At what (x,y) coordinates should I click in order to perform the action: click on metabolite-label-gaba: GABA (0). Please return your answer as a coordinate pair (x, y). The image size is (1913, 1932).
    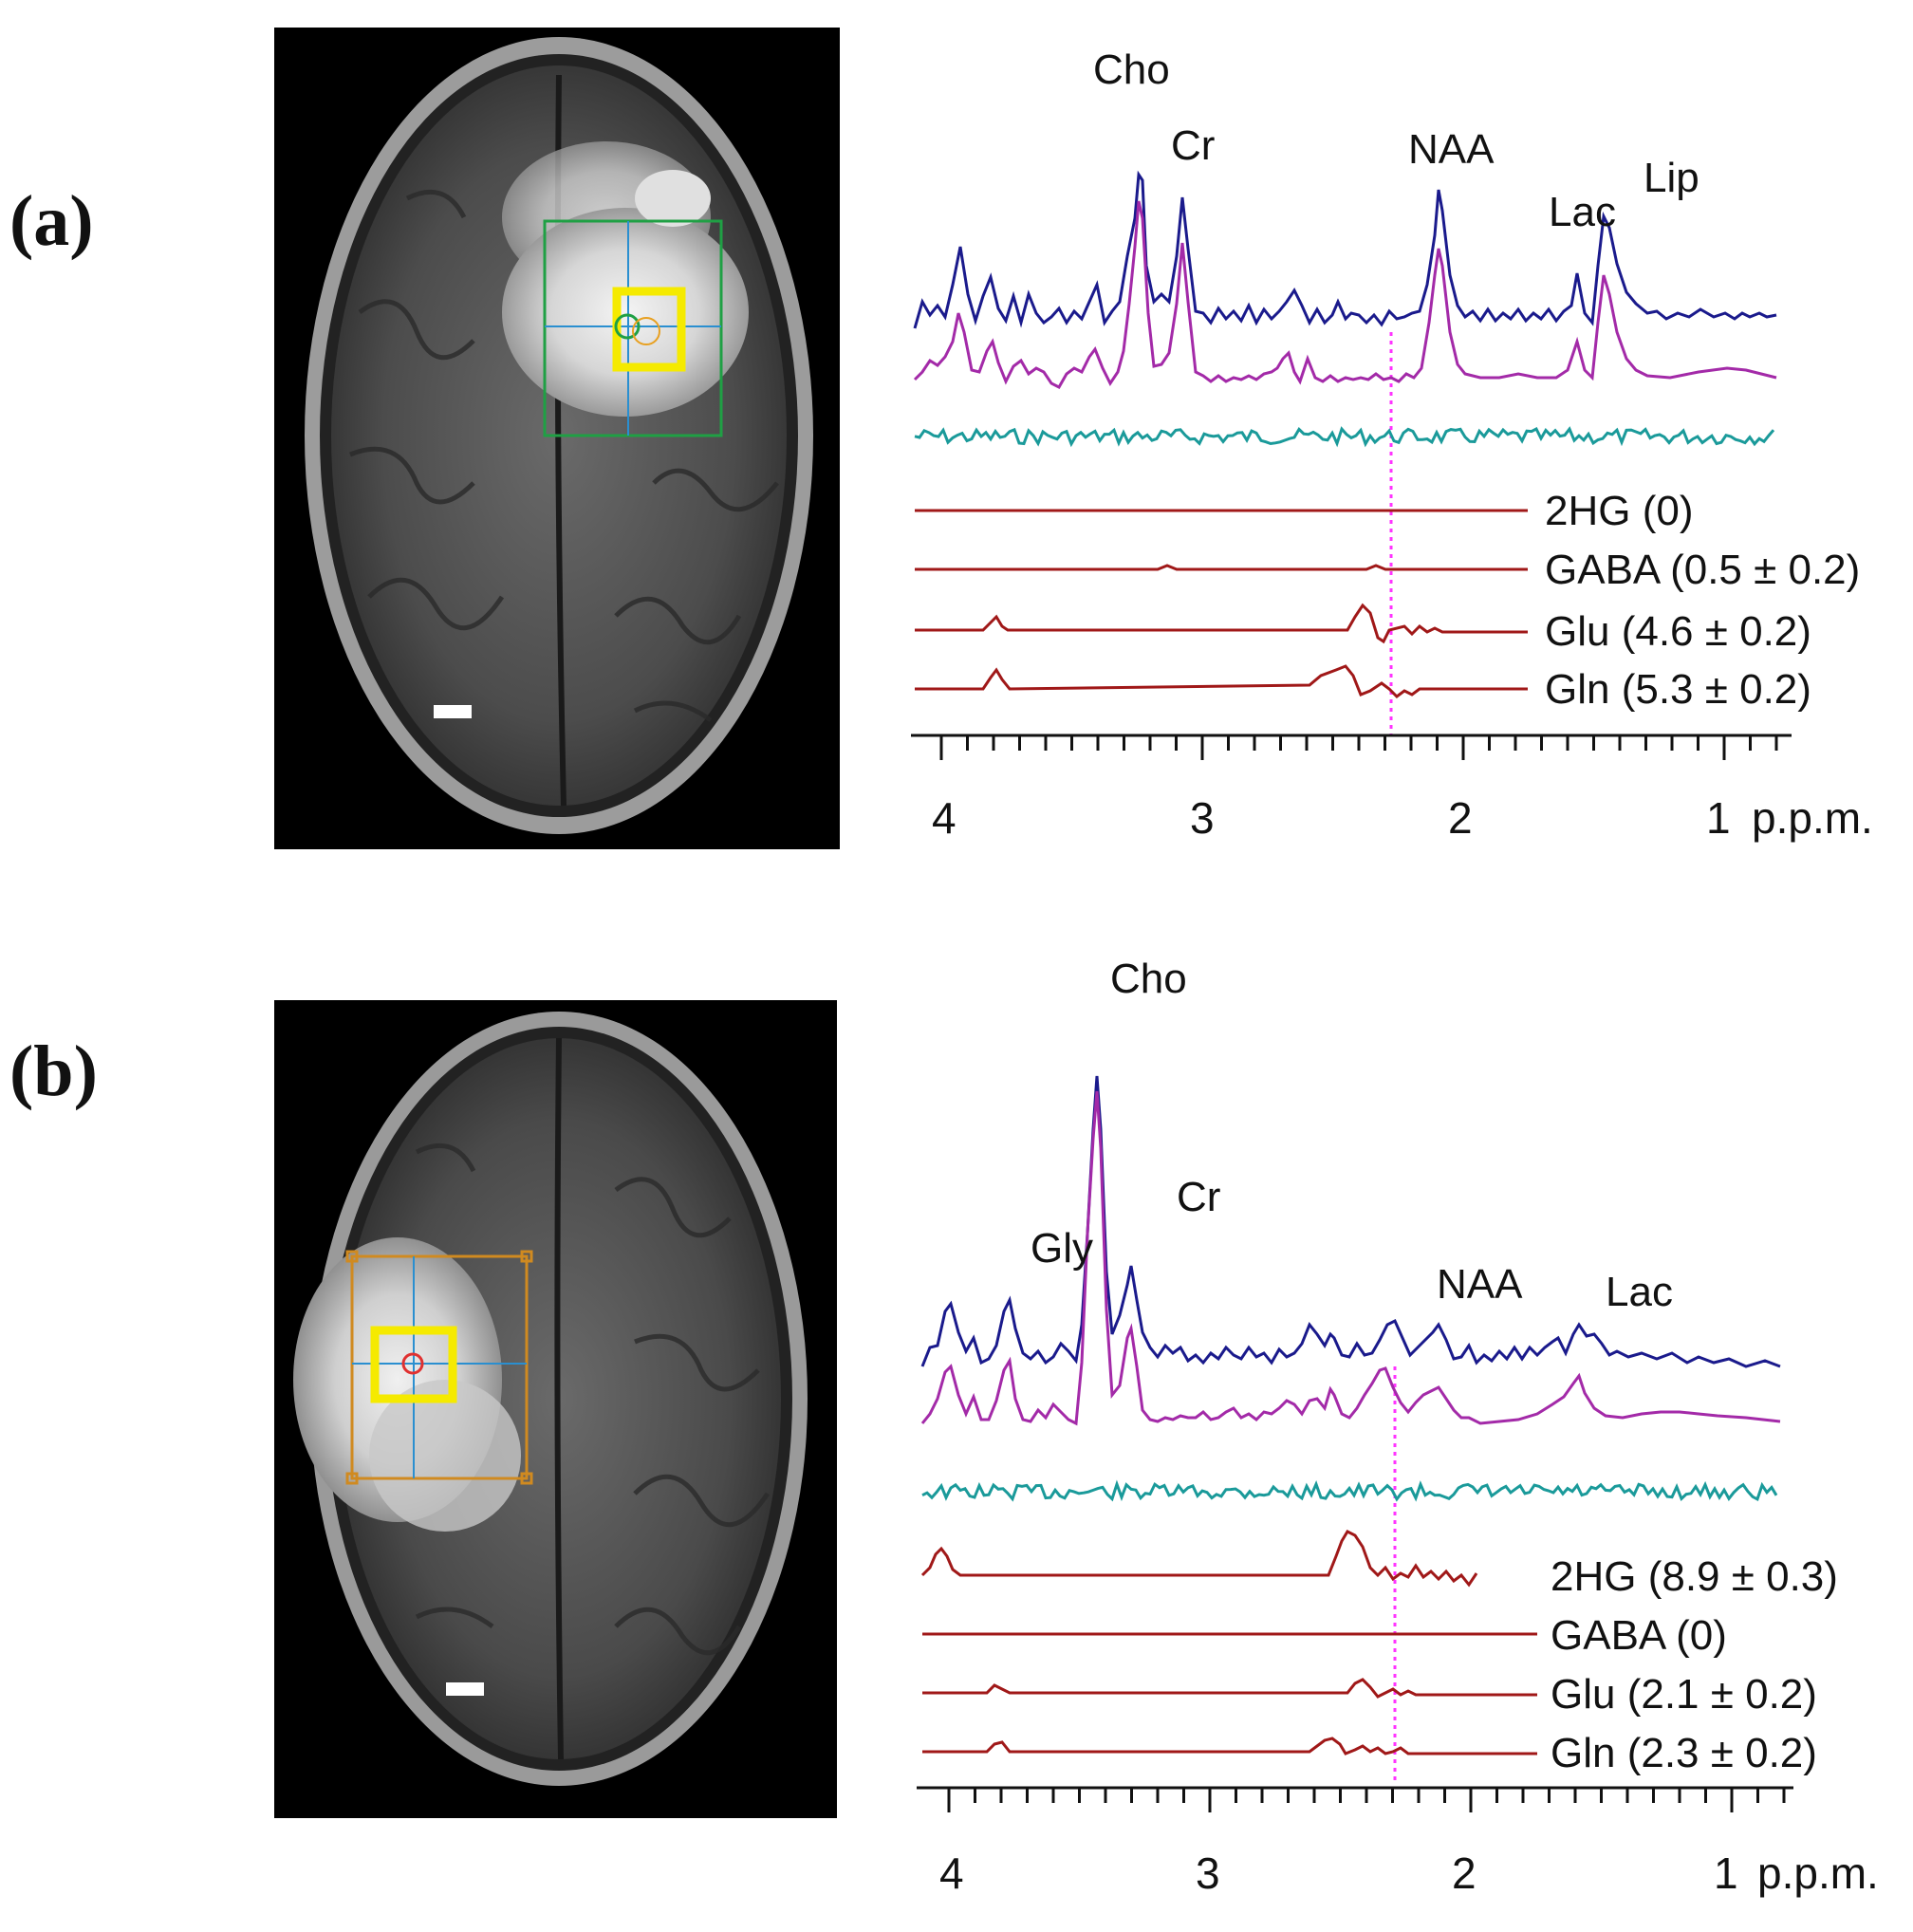
    Looking at the image, I should click on (1639, 1635).